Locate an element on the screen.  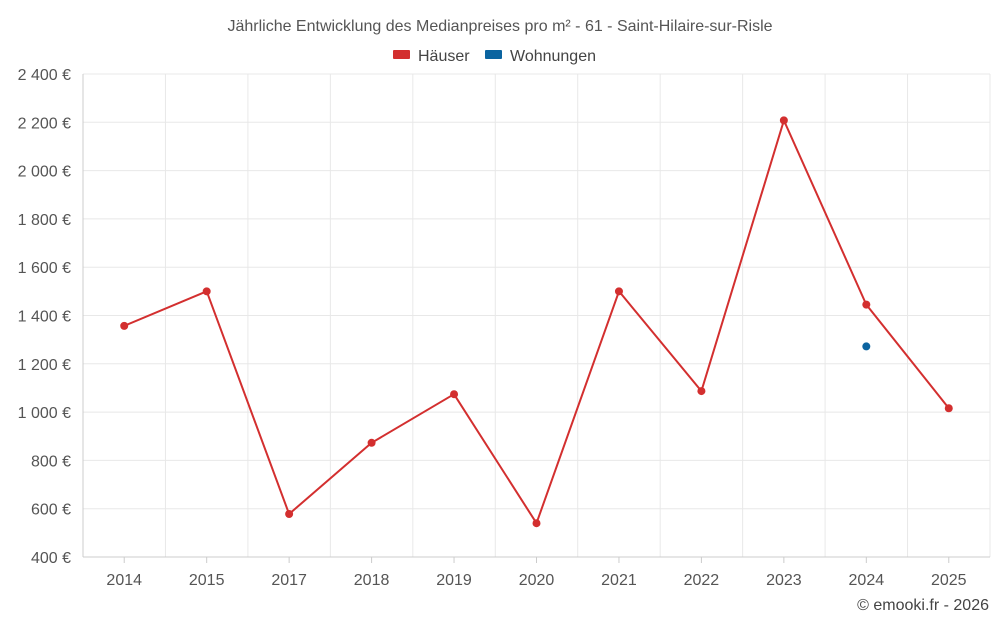
data-point-wohnungen is located at coordinates (866, 346).